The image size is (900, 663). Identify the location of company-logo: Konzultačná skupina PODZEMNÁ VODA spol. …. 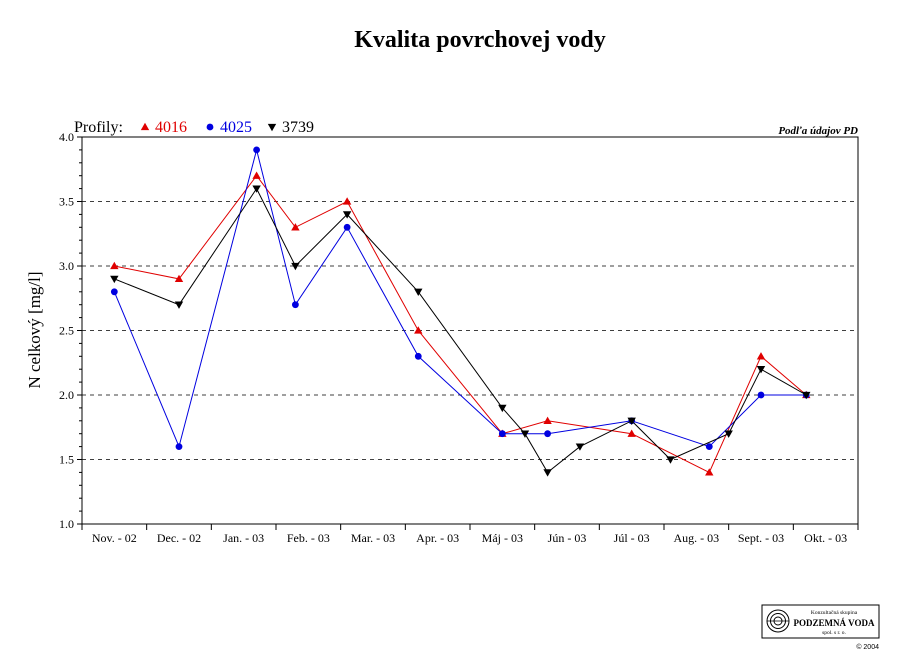
(820, 627).